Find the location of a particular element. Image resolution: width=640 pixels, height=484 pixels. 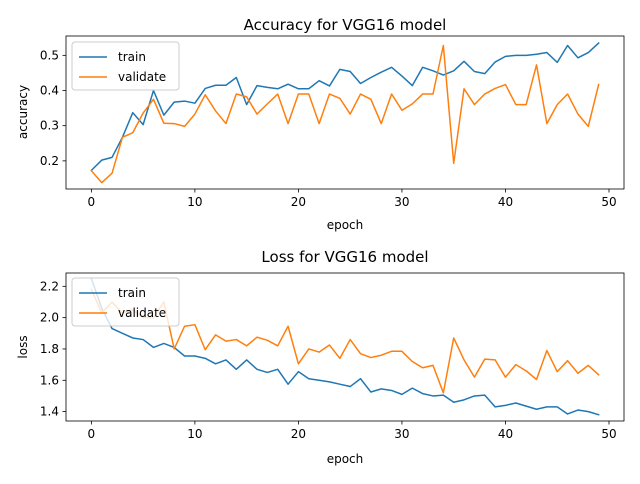

loss-y-tick-label: 2.2 is located at coordinates (49, 286).